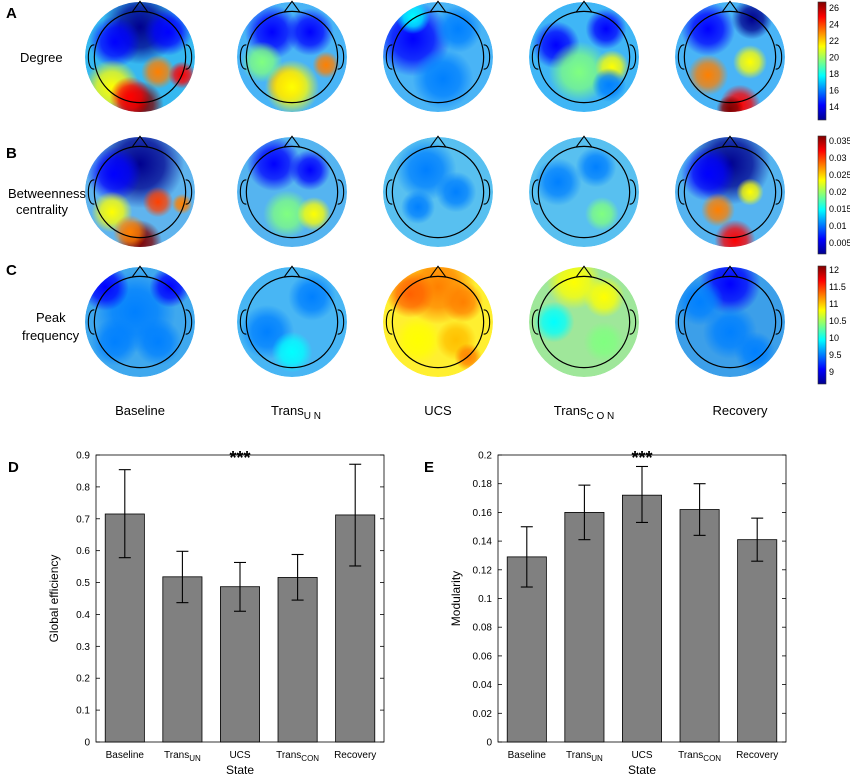 The image size is (850, 774). I want to click on x-tick-label: UCS, so click(641, 755).